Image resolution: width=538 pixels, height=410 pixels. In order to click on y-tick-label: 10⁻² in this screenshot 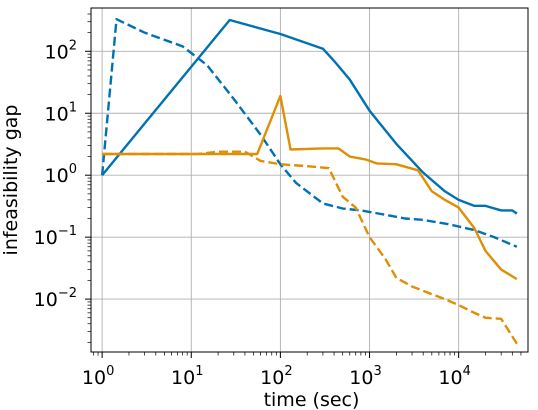, I will do `click(55, 298)`.